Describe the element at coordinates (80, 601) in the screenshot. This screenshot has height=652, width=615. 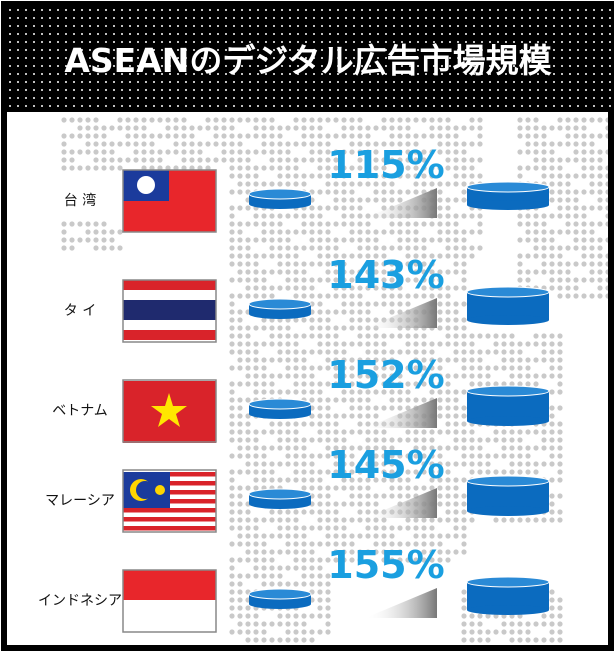
I see `country-label: インドネシア` at that location.